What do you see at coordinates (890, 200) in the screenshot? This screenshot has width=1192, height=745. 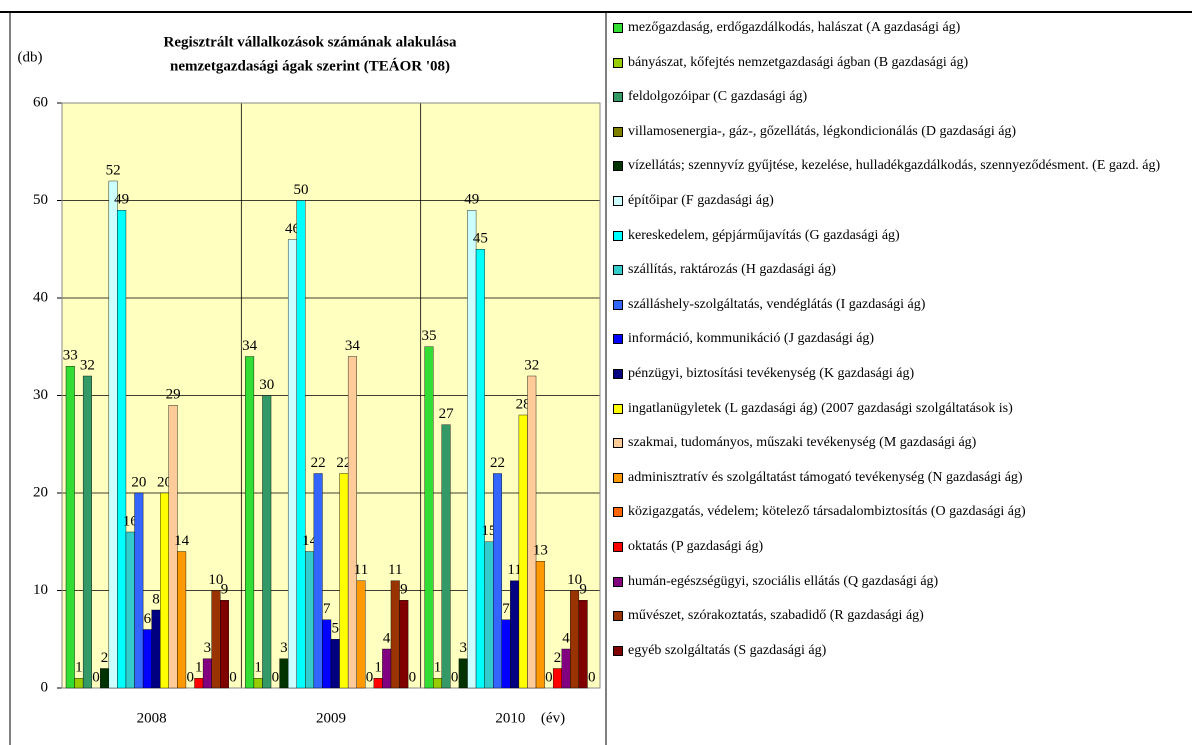 I see `legend-item: építőipar (F gazdasági ág)` at bounding box center [890, 200].